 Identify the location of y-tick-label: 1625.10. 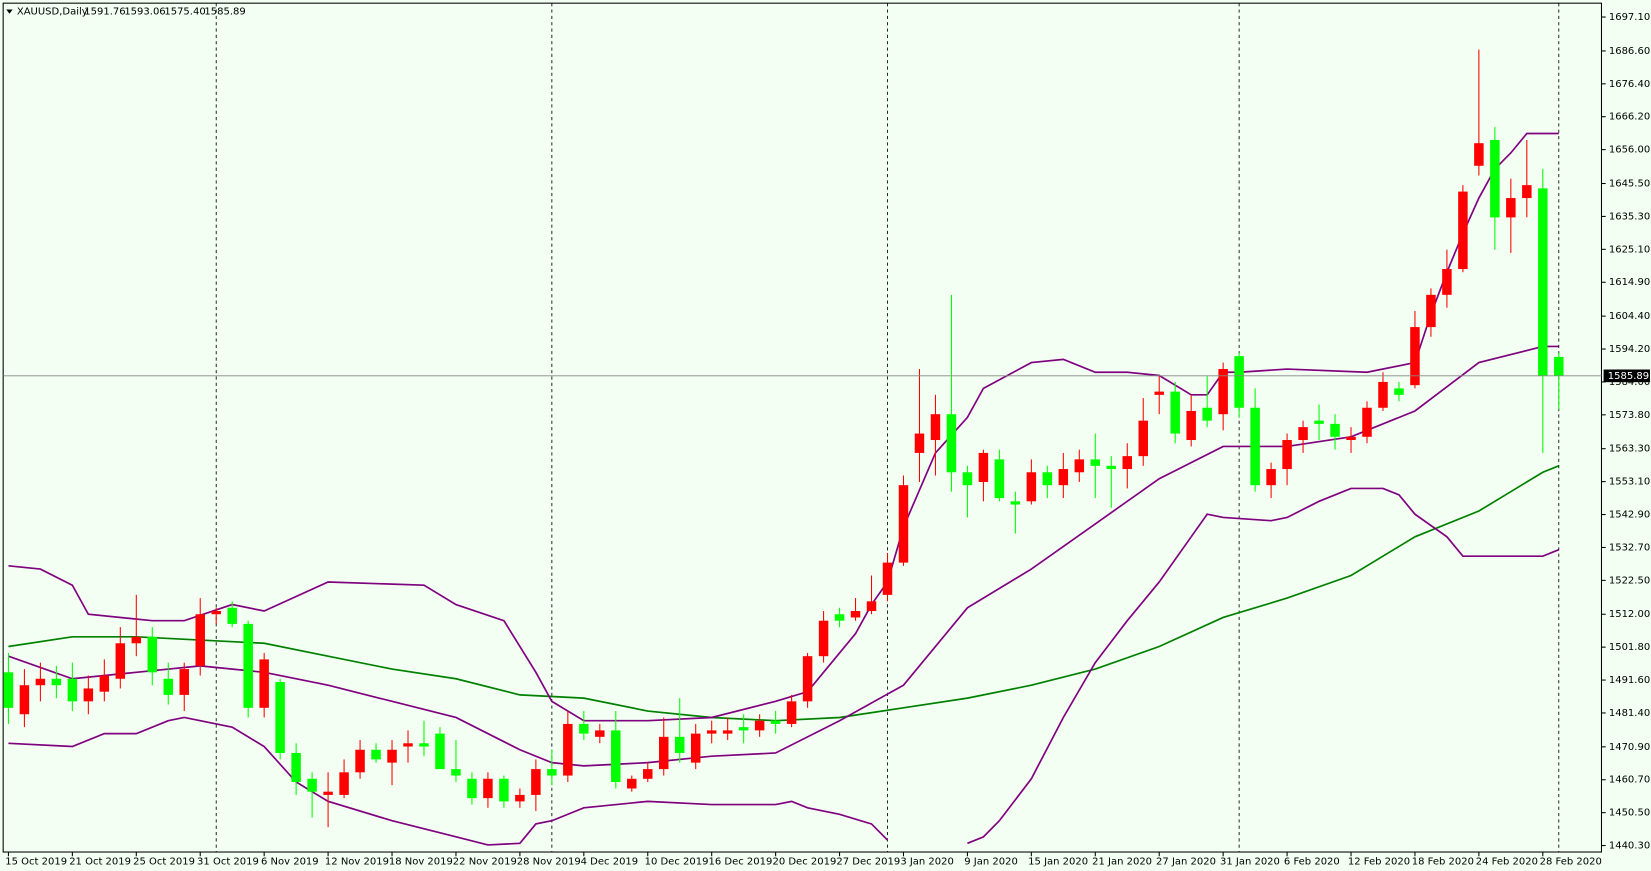
(1629, 249).